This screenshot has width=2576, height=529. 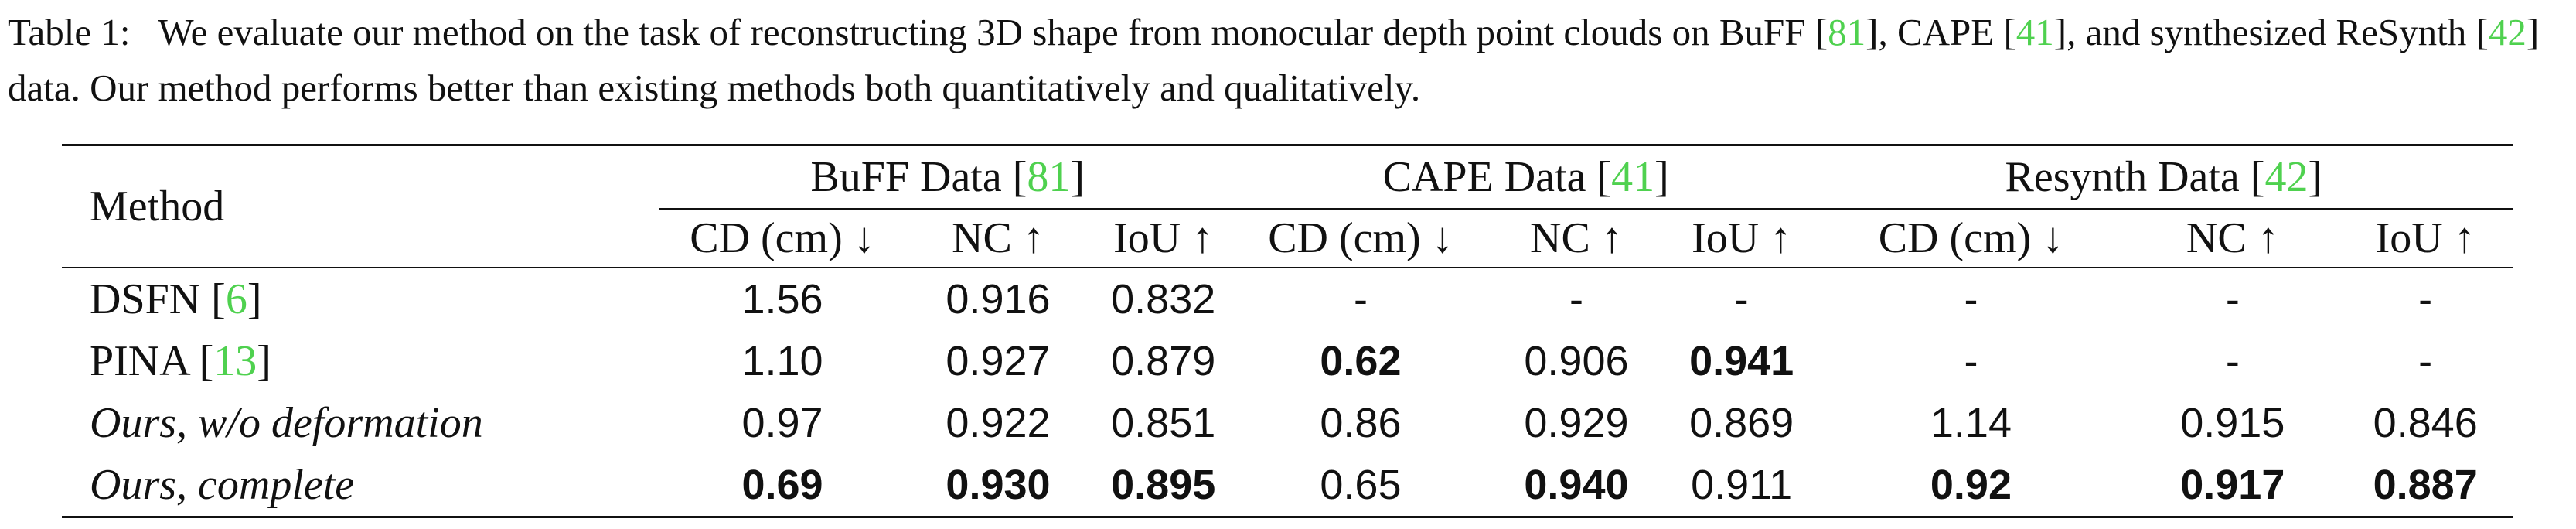 What do you see at coordinates (1525, 177) in the screenshot?
I see `group-header-cape: CAPE Data [41]` at bounding box center [1525, 177].